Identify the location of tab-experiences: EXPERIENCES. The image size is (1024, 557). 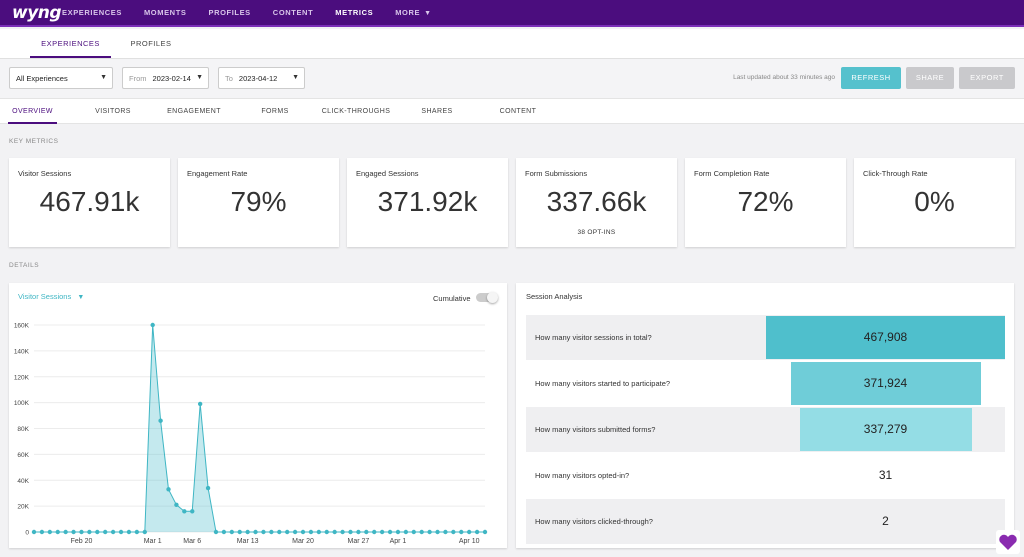
(70, 43).